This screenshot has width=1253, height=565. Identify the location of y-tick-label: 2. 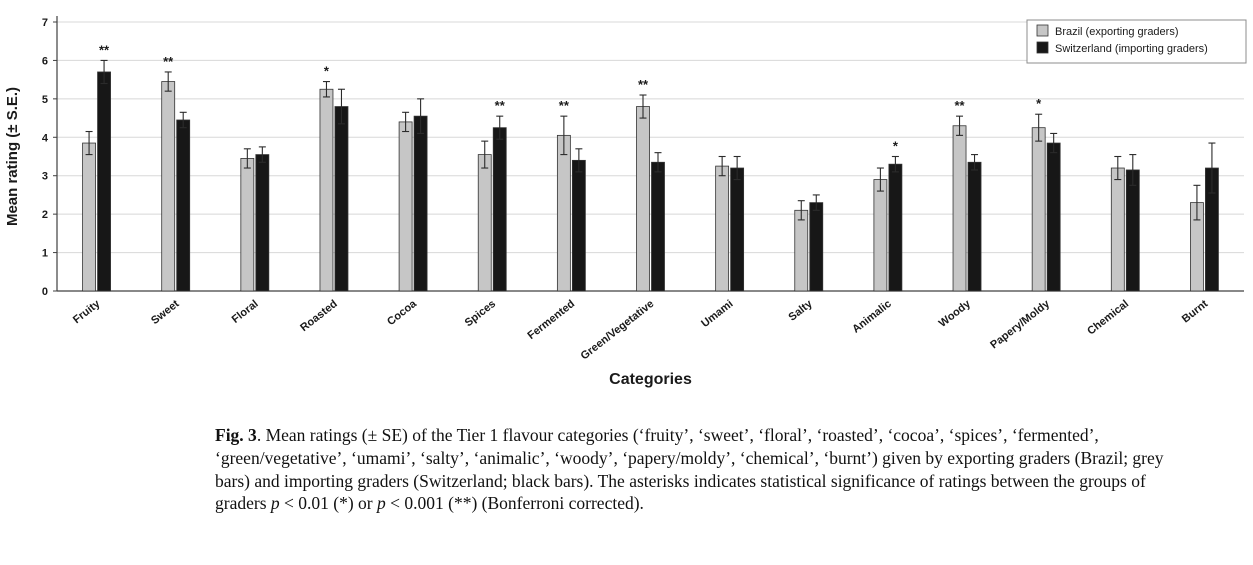
(45, 215).